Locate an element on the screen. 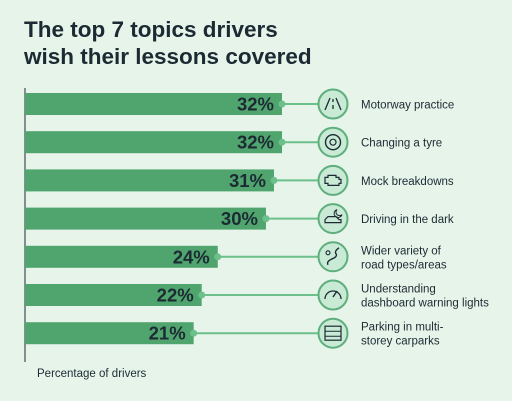 The width and height of the screenshot is (512, 401). category-label: Mock breakdowns is located at coordinates (407, 182).